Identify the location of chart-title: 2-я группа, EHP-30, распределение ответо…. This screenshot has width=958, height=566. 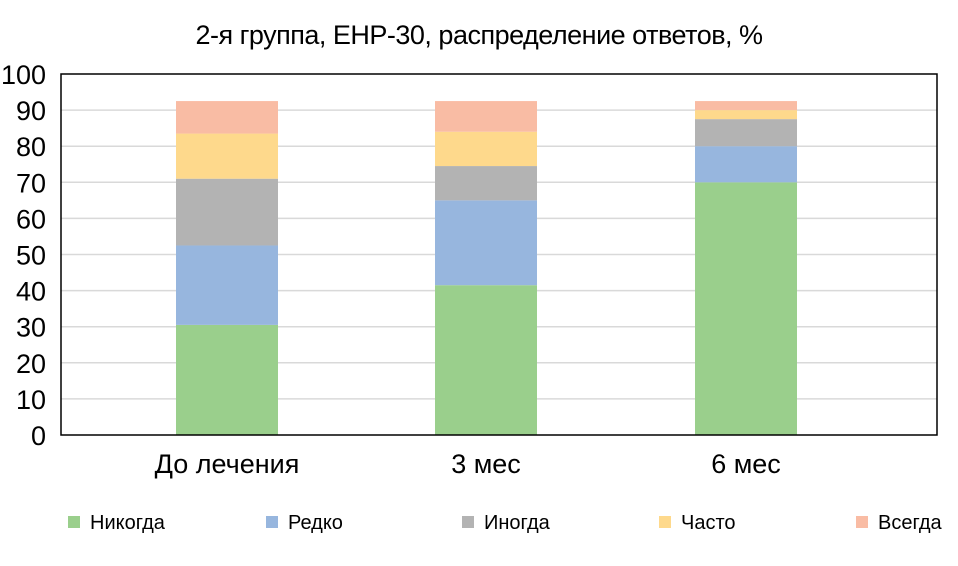
(479, 35).